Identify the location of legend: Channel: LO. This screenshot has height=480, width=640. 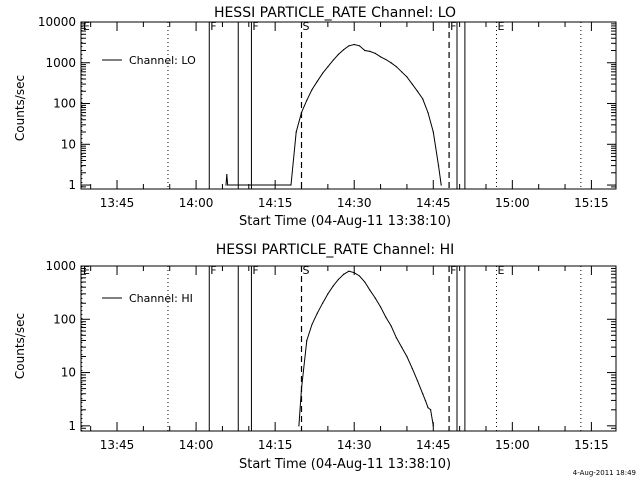
(149, 60).